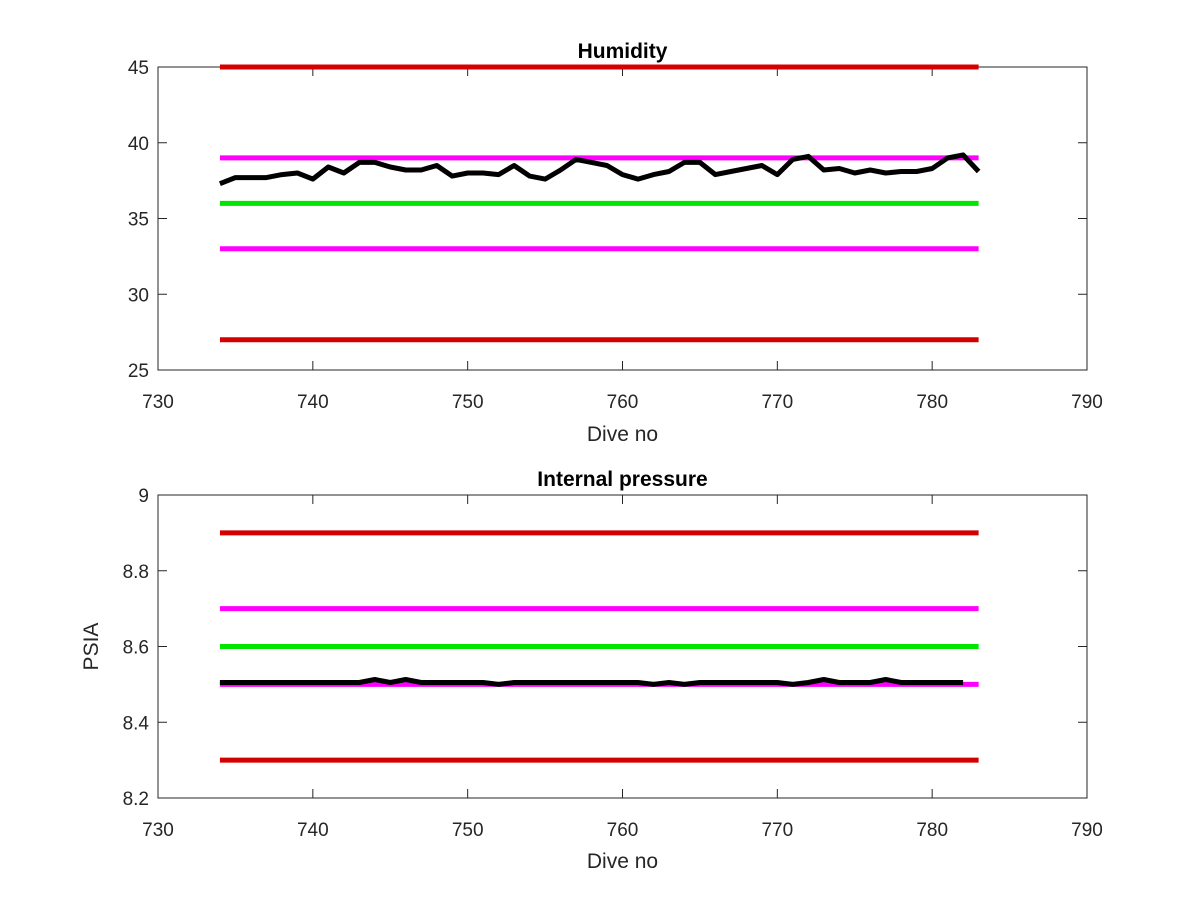  What do you see at coordinates (138, 220) in the screenshot?
I see `y-tick-label: 35` at bounding box center [138, 220].